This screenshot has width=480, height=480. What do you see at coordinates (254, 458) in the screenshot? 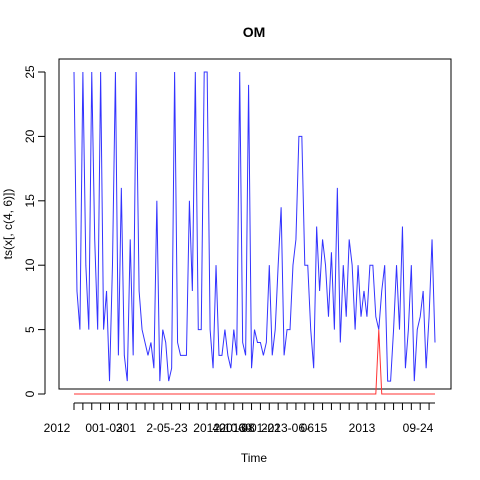
I see `x-axis-label: Time` at bounding box center [254, 458].